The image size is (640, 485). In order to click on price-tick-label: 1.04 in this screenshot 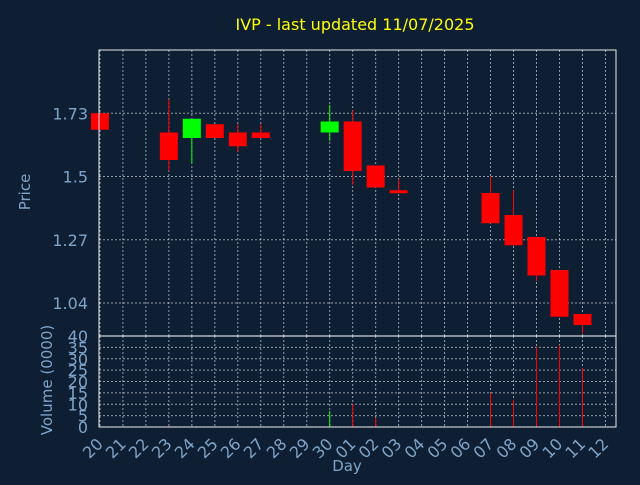, I will do `click(70, 303)`.